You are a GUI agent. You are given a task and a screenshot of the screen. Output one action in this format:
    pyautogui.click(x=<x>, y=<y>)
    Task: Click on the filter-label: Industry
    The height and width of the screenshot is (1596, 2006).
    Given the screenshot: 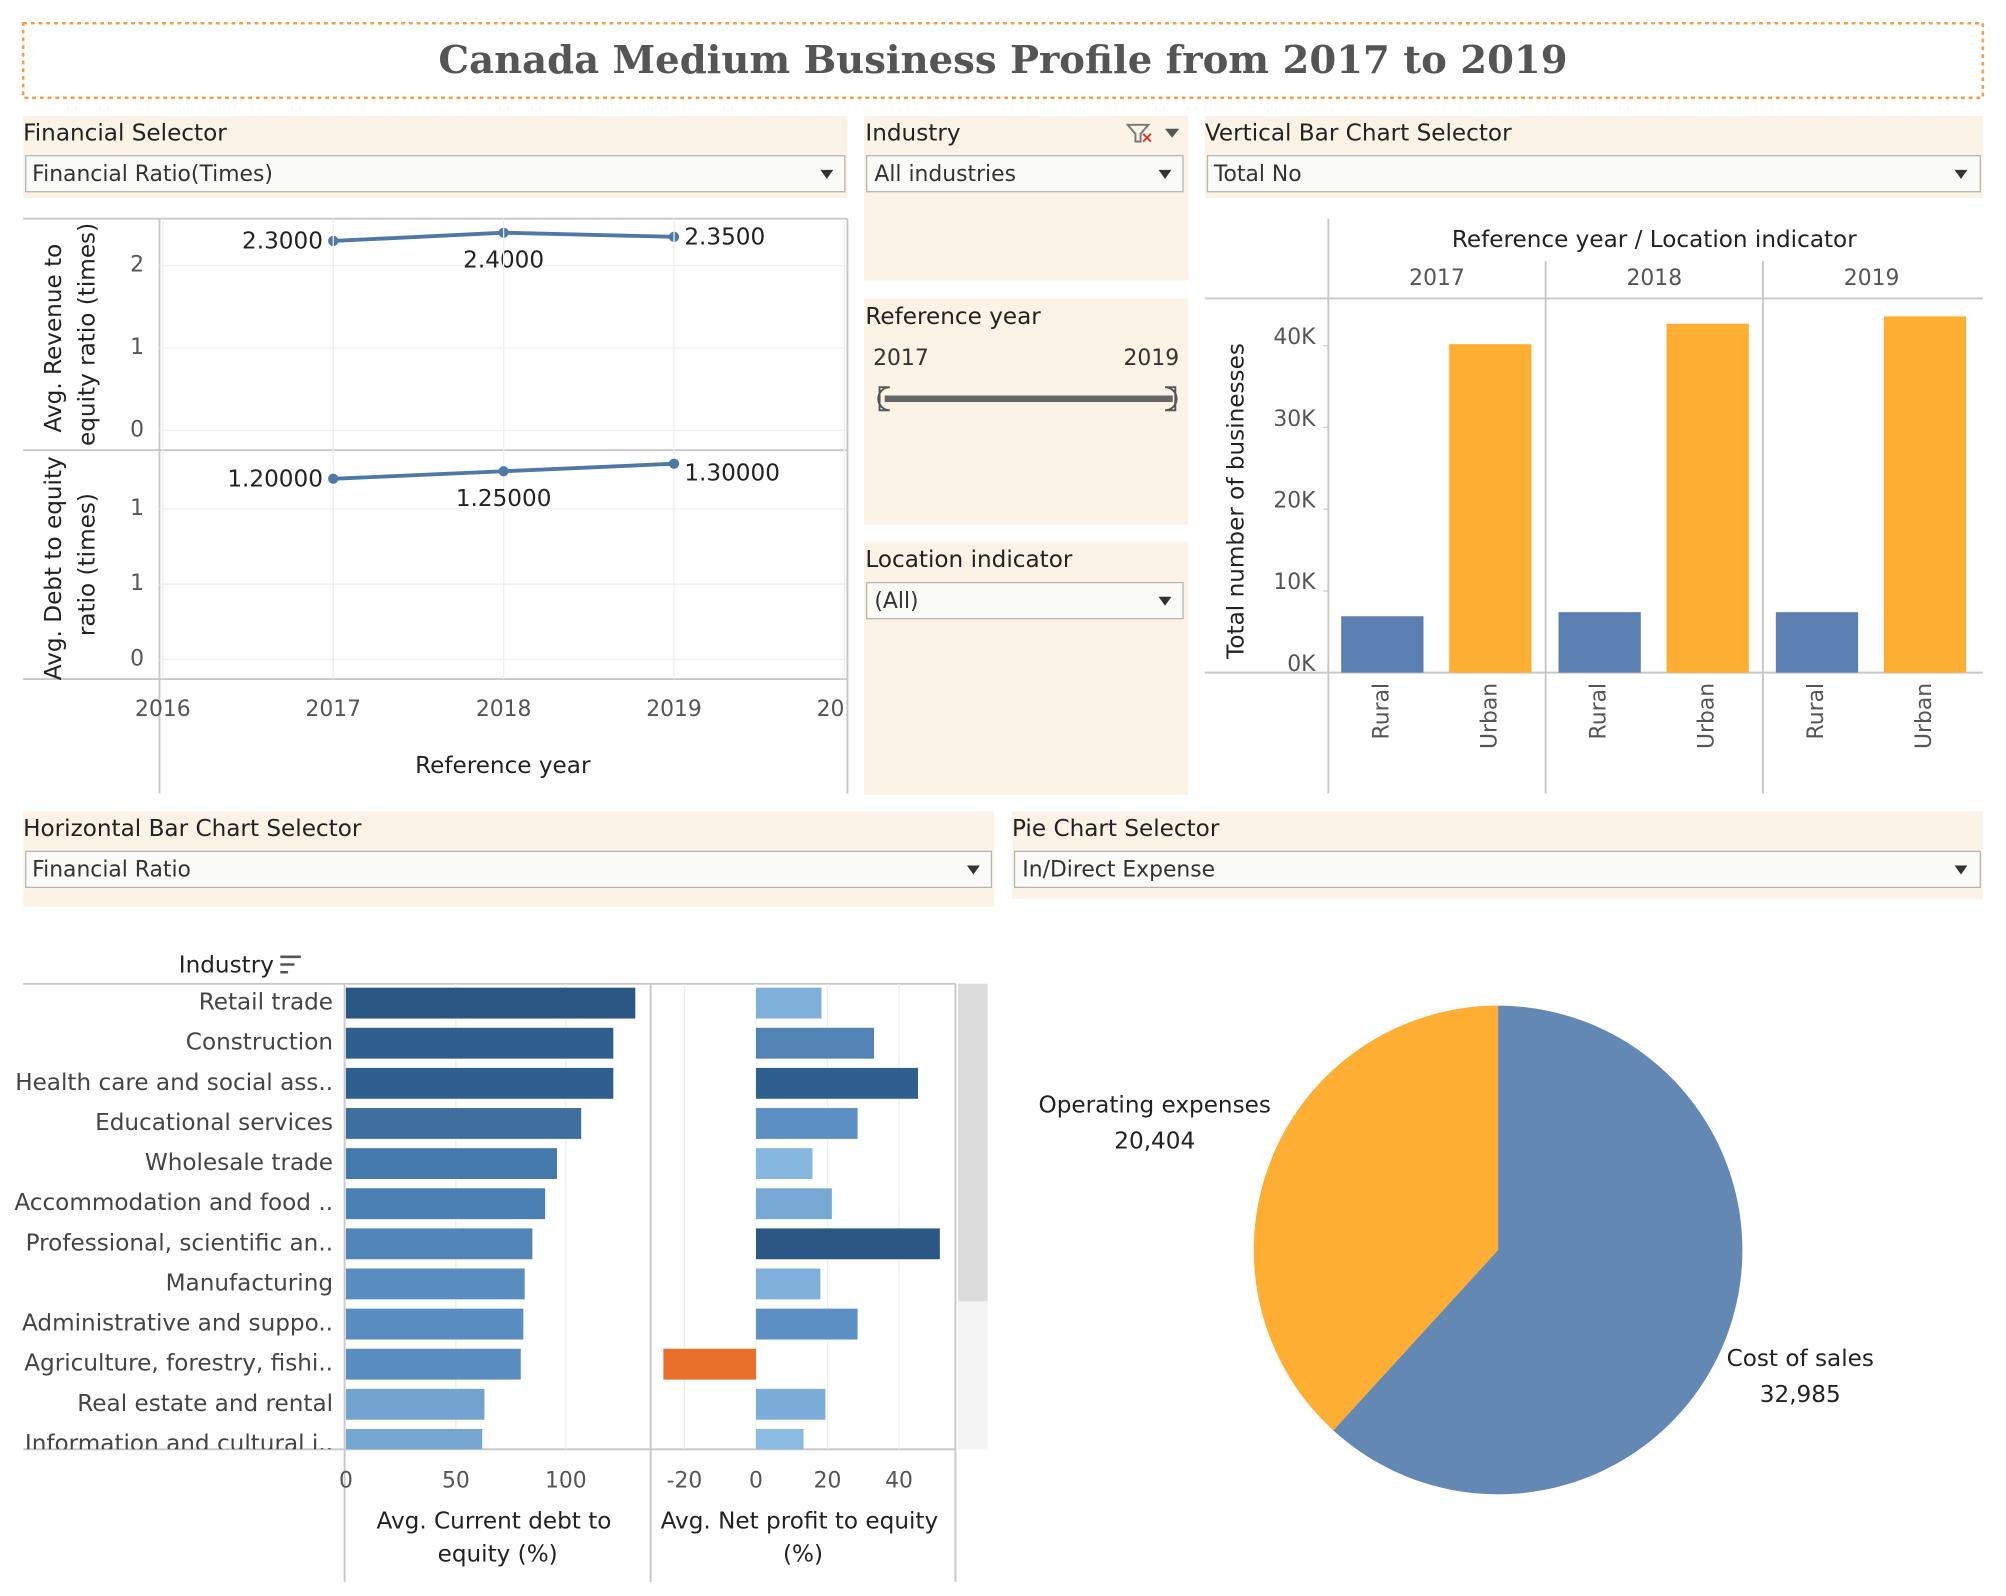 What is the action you would take?
    pyautogui.click(x=912, y=133)
    